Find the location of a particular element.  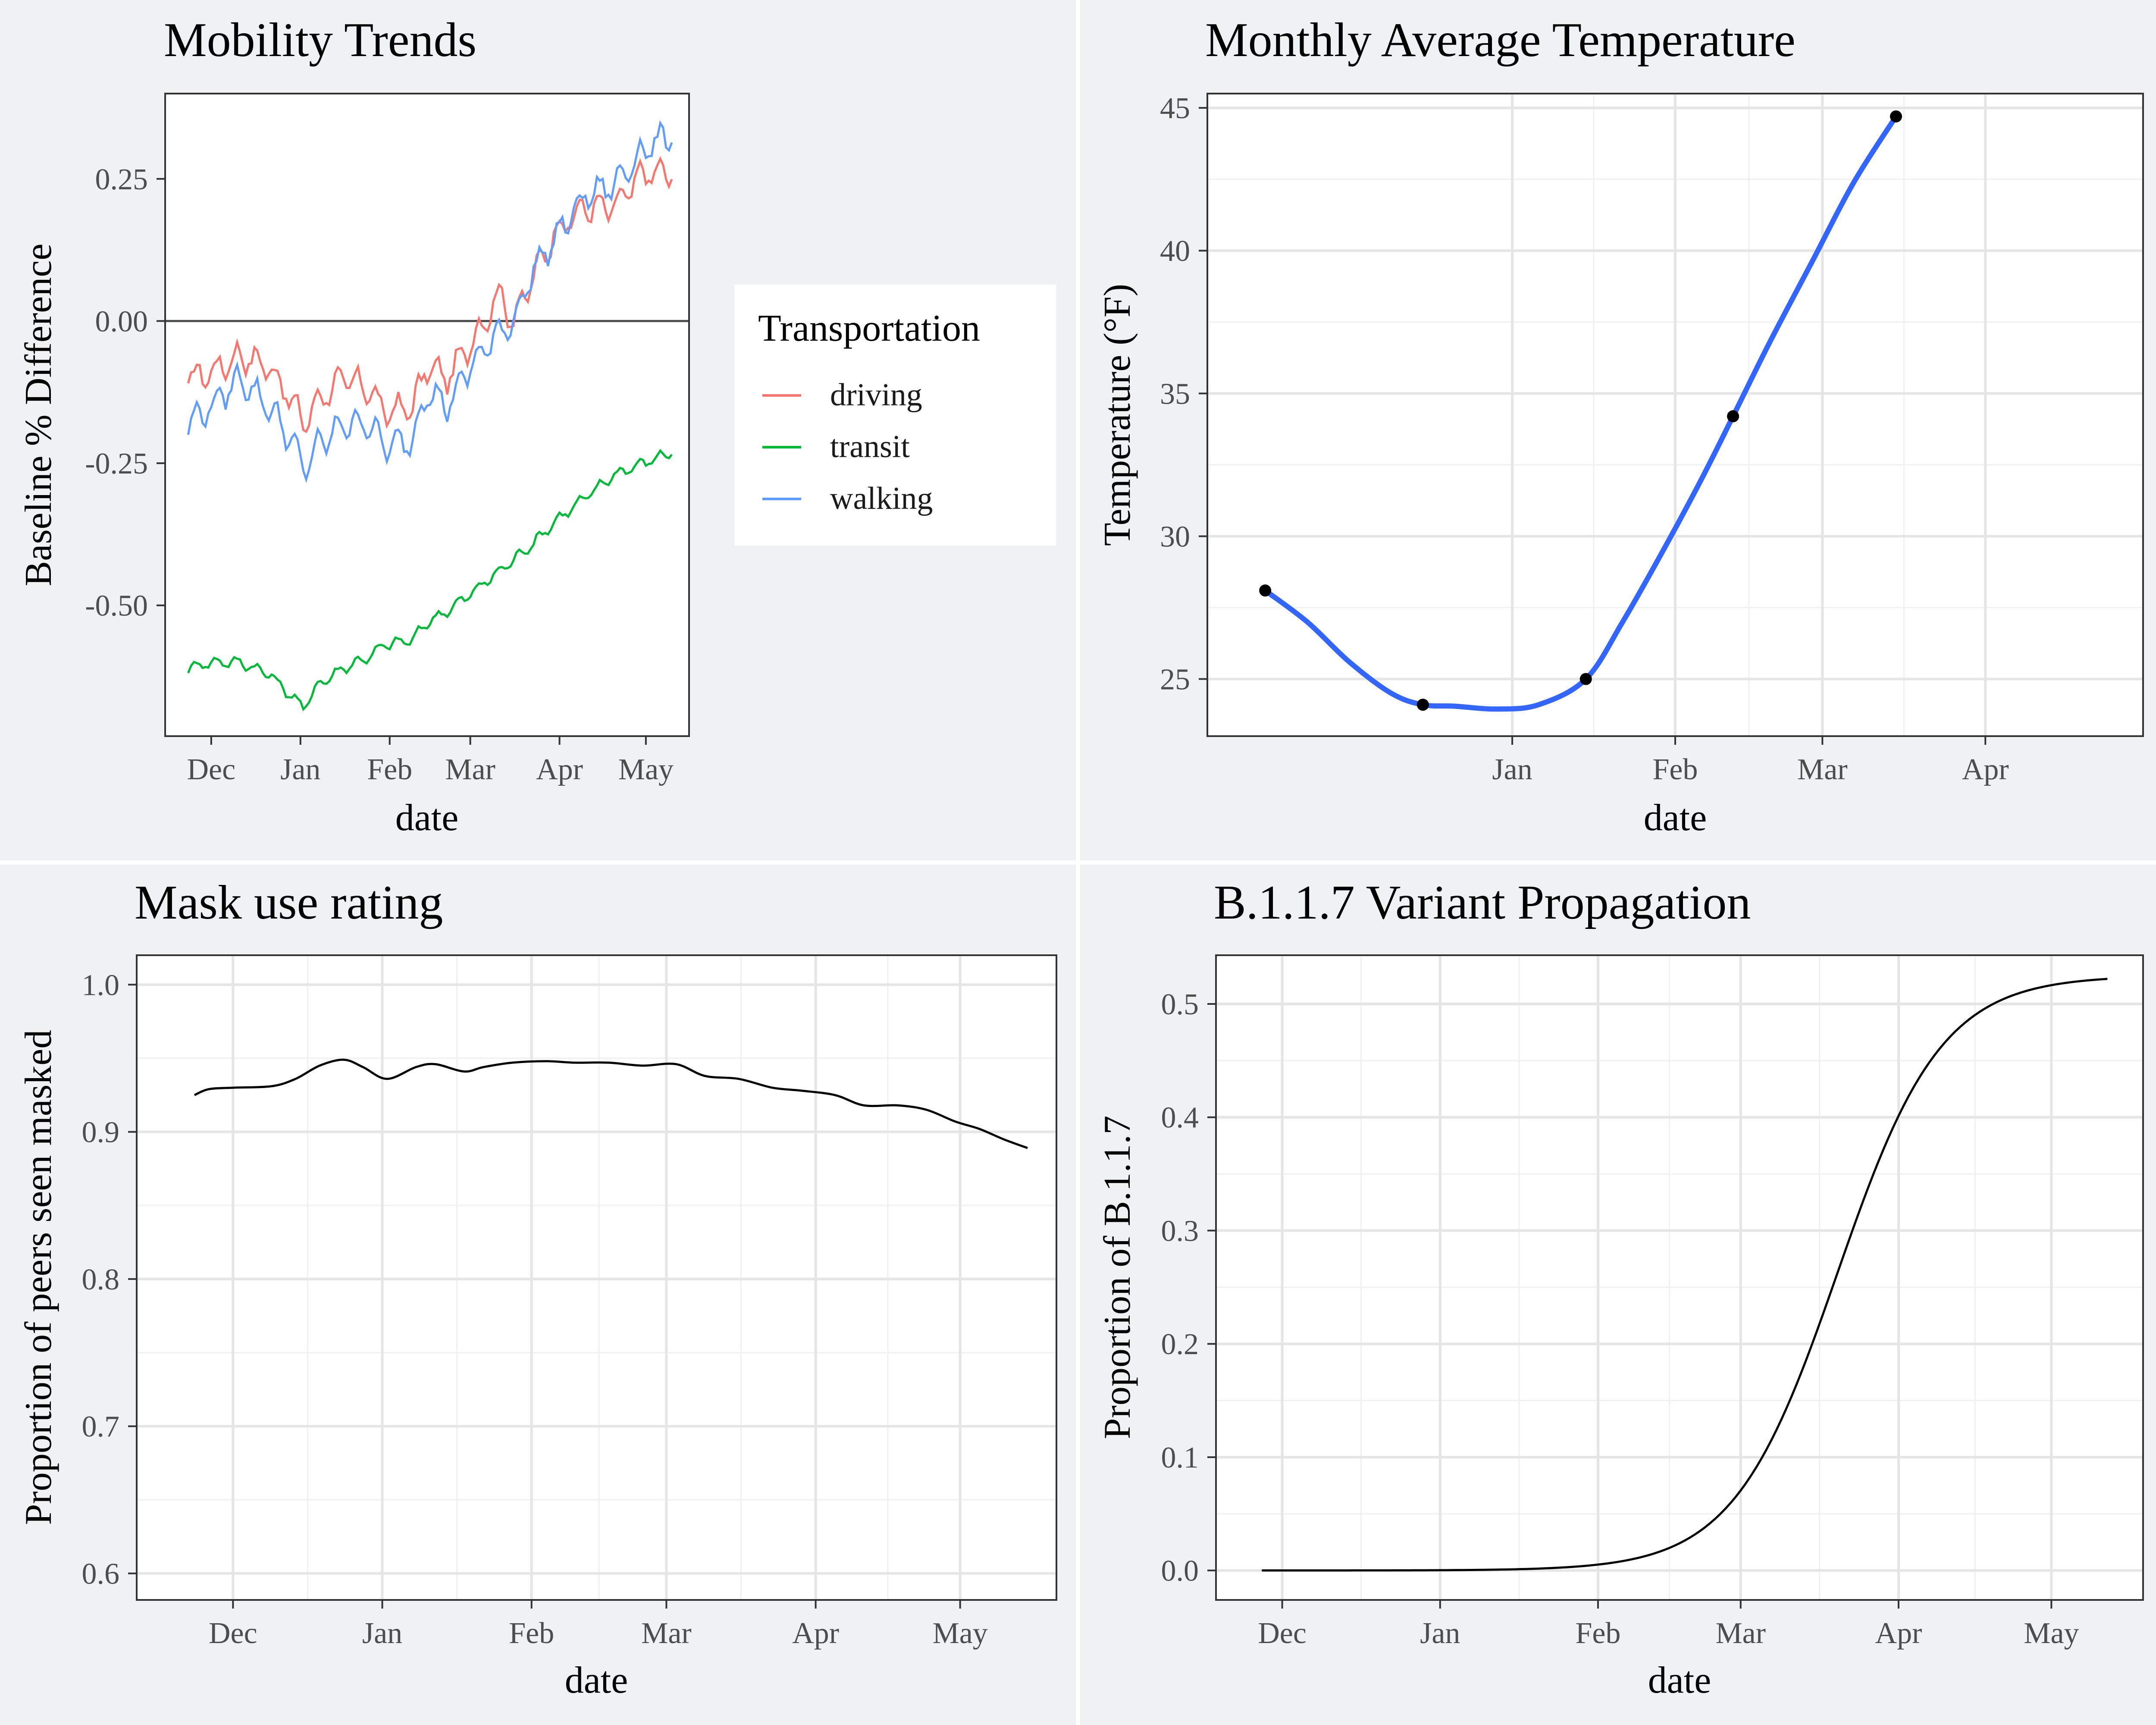

mask-use-line is located at coordinates (611, 1103).